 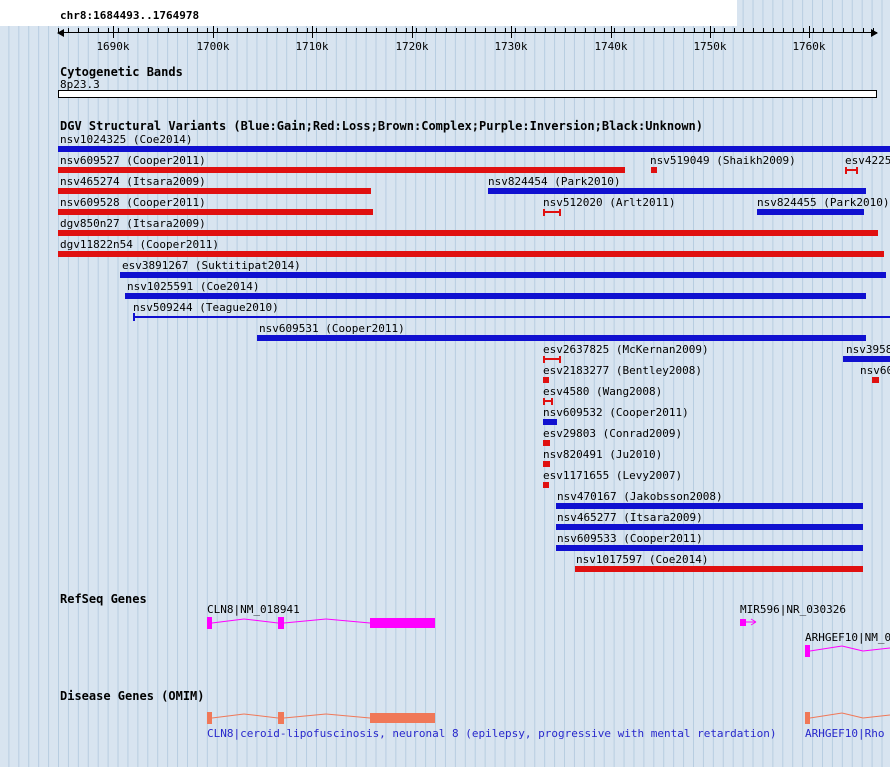 What do you see at coordinates (253, 609) in the screenshot?
I see `refseq-gene-label: CLN8|NM_018941` at bounding box center [253, 609].